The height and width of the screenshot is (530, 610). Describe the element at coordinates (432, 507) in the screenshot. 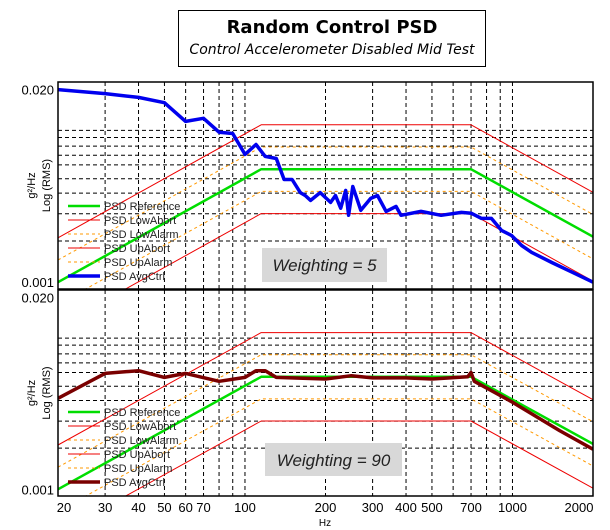

I see `x-tick-label: 500` at that location.